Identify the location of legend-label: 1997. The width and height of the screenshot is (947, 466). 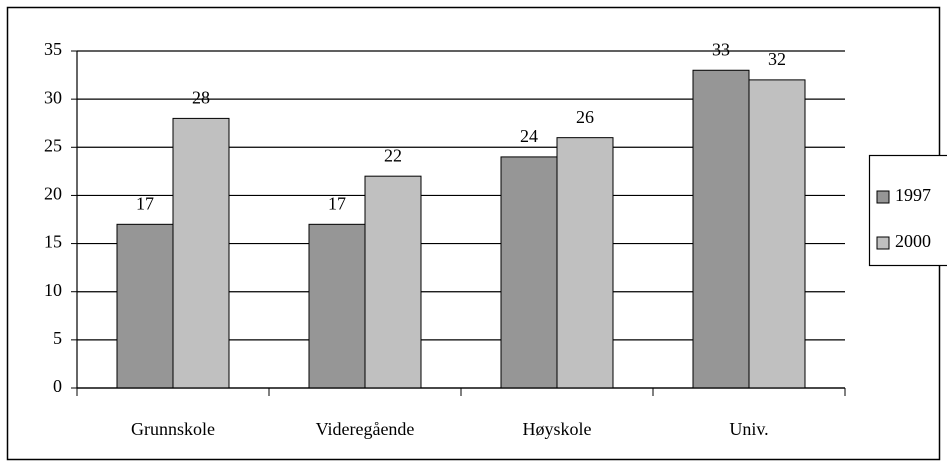
(913, 195).